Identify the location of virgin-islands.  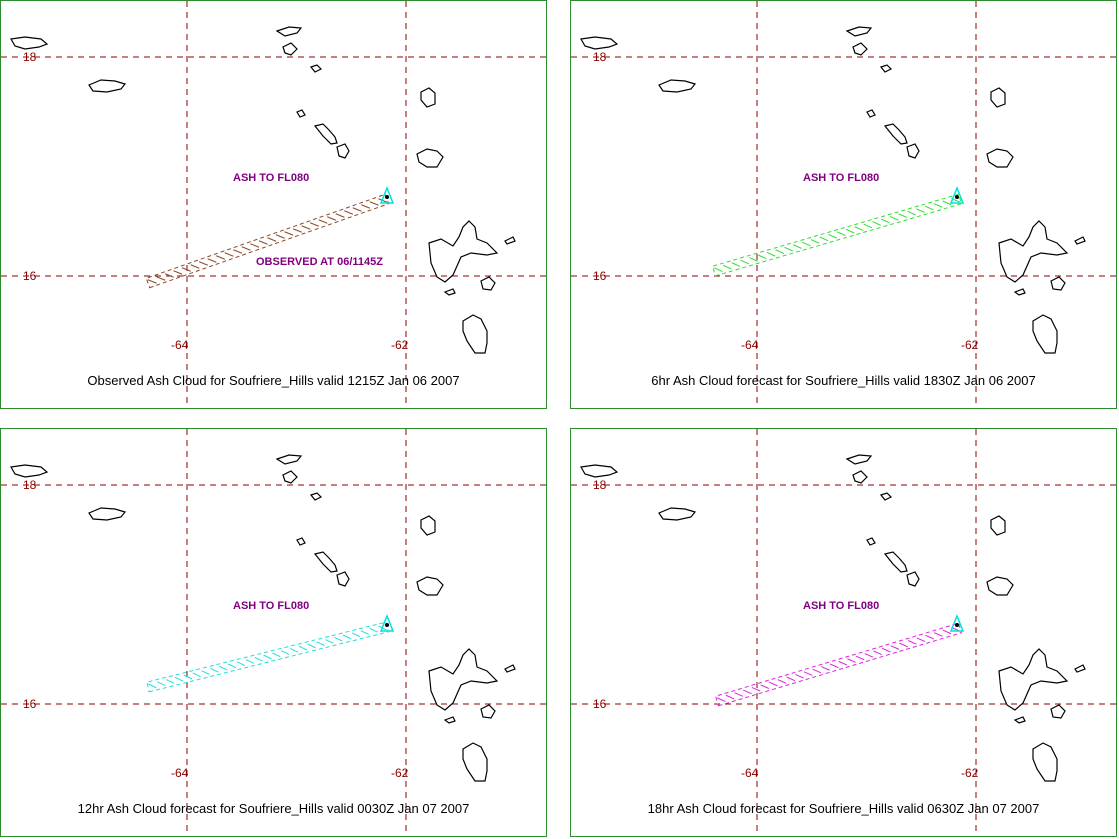
(677, 86).